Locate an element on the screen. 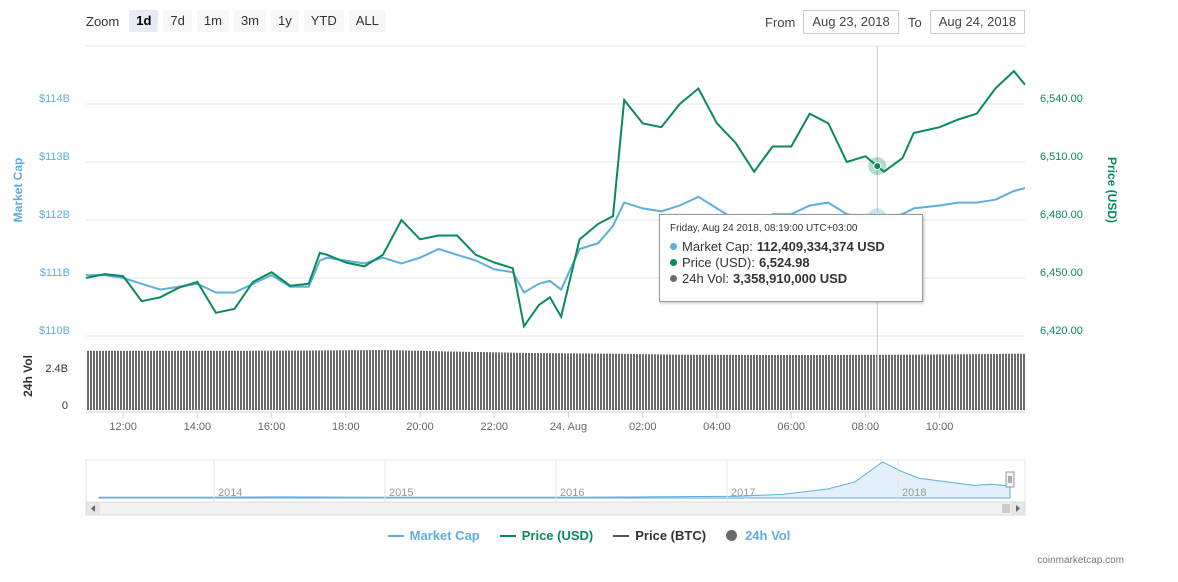  legend-24h-vol: 24h Vol is located at coordinates (758, 535).